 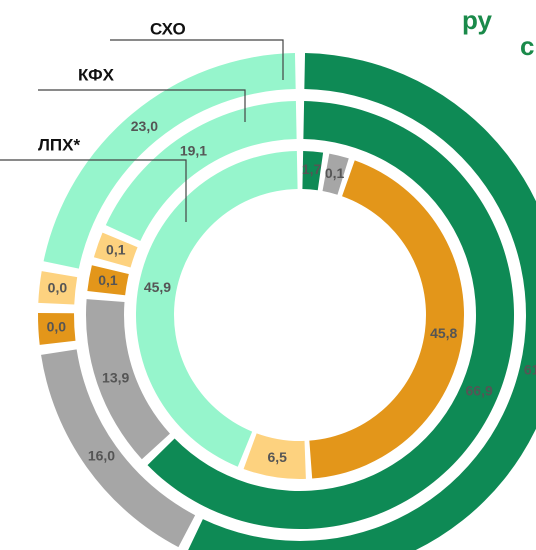 I want to click on value-label: 1,7, so click(x=312, y=169).